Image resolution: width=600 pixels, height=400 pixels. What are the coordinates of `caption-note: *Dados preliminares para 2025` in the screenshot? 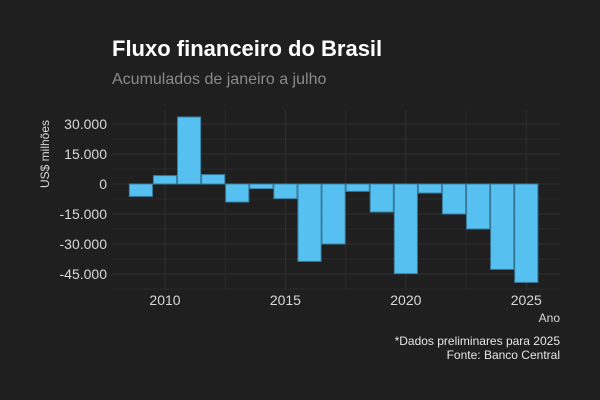 It's located at (477, 341).